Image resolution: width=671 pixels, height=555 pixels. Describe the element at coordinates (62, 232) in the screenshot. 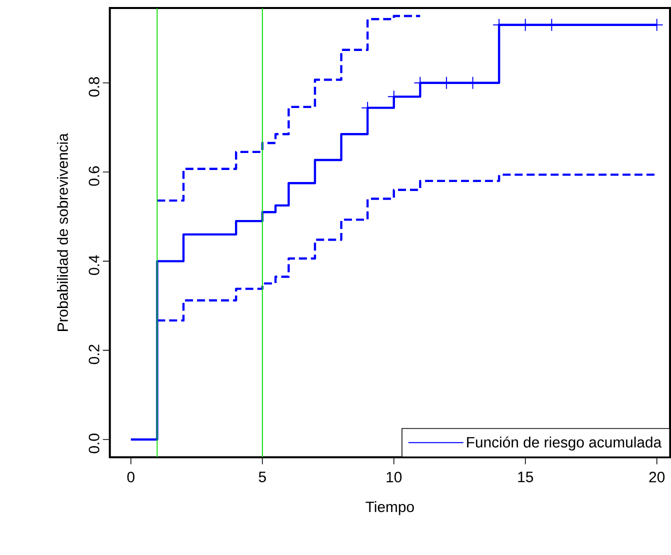

I see `y-axis-title: Probabilidad de sobrevivencia` at that location.